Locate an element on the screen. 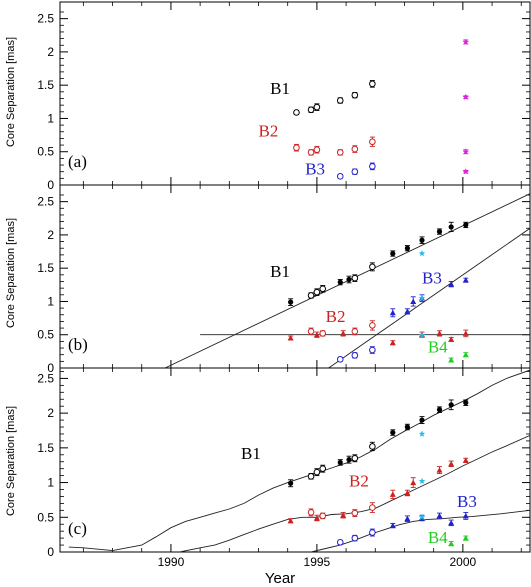 The width and height of the screenshot is (531, 587). component-label-b3: B3 is located at coordinates (432, 277).